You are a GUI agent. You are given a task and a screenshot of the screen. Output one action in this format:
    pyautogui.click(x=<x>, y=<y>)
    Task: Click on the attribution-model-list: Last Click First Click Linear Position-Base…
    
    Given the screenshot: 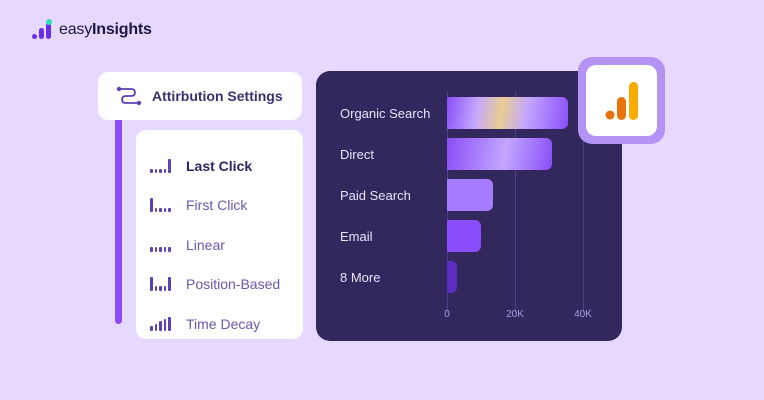 What is the action you would take?
    pyautogui.click(x=219, y=234)
    